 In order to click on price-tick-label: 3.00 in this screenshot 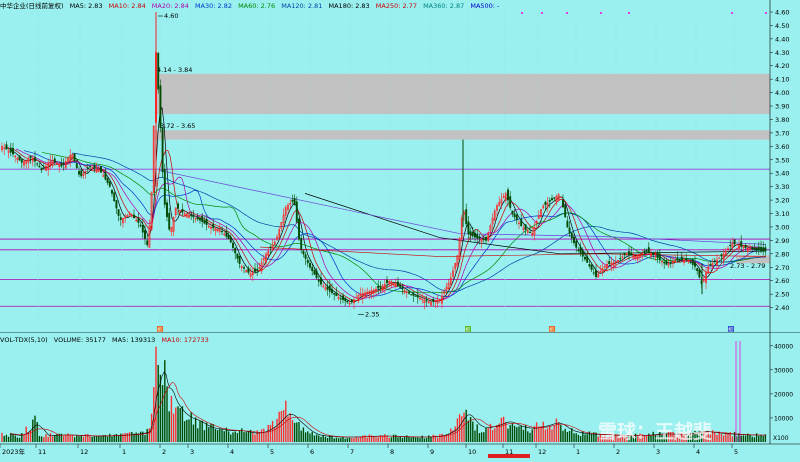, I will do `click(782, 227)`.